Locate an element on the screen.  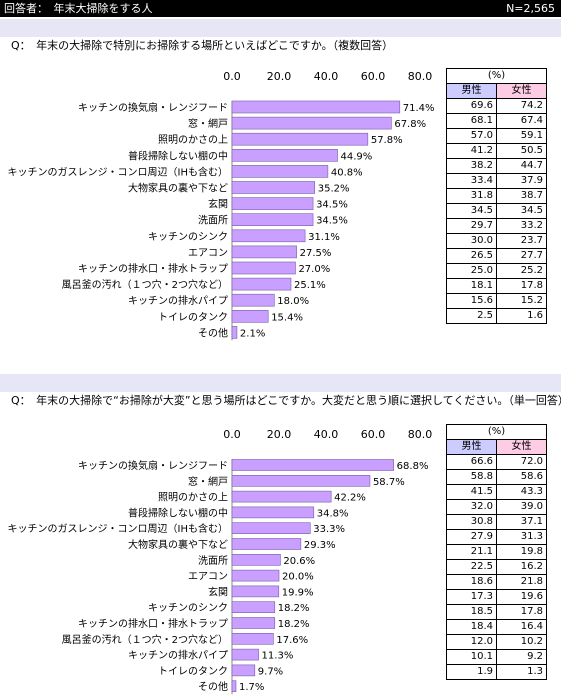
x-tick-label: 60.0 is located at coordinates (373, 434).